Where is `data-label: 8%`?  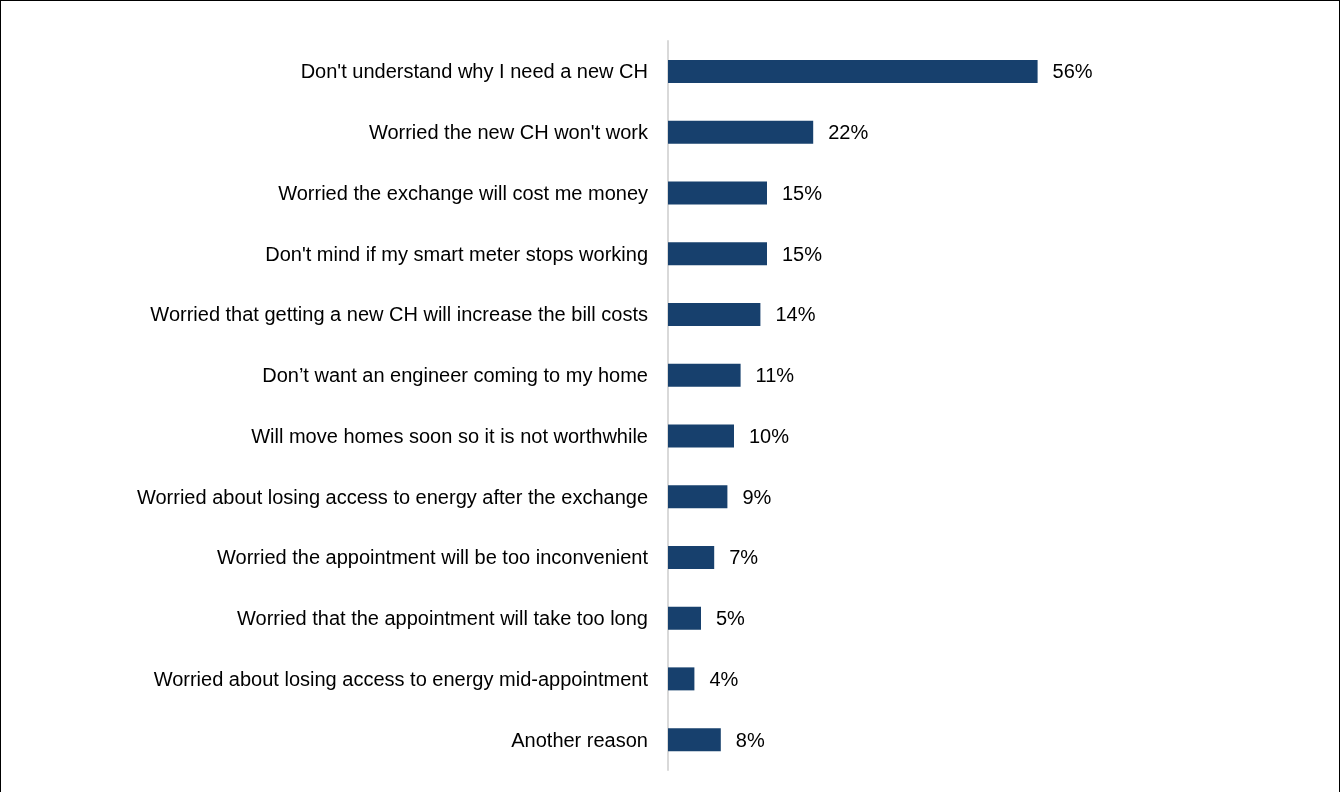
data-label: 8% is located at coordinates (750, 739).